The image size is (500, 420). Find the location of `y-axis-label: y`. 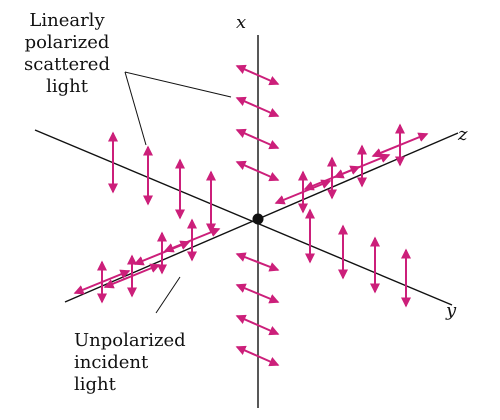

y-axis-label: y is located at coordinates (451, 310).